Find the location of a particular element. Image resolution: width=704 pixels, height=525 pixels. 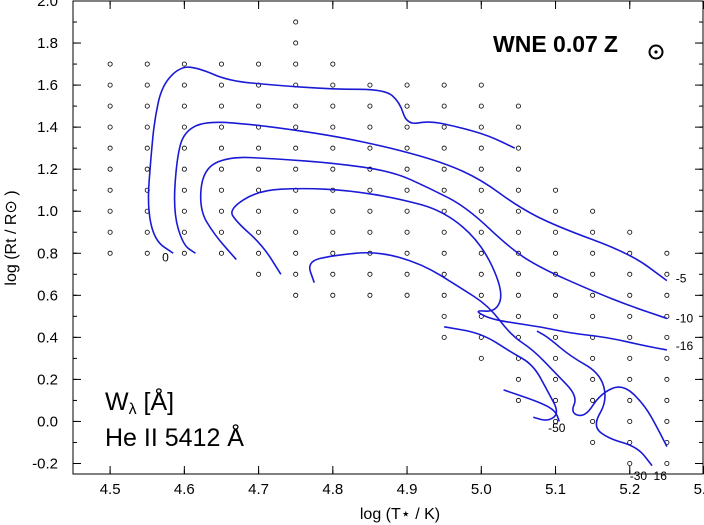

y-tick-label: 0.2 is located at coordinates (47, 379).